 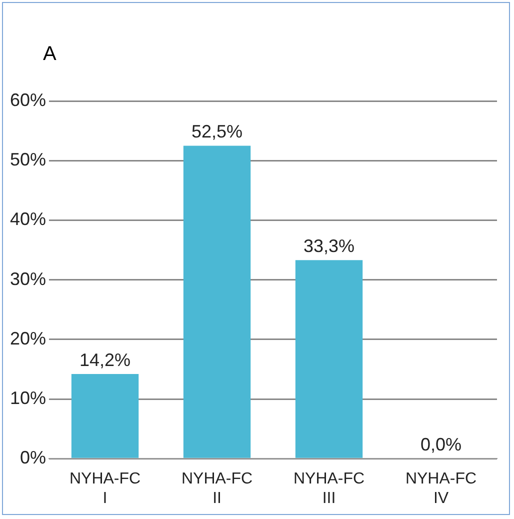 What do you see at coordinates (105, 488) in the screenshot?
I see `x-tick-label: NYHA-FC I` at bounding box center [105, 488].